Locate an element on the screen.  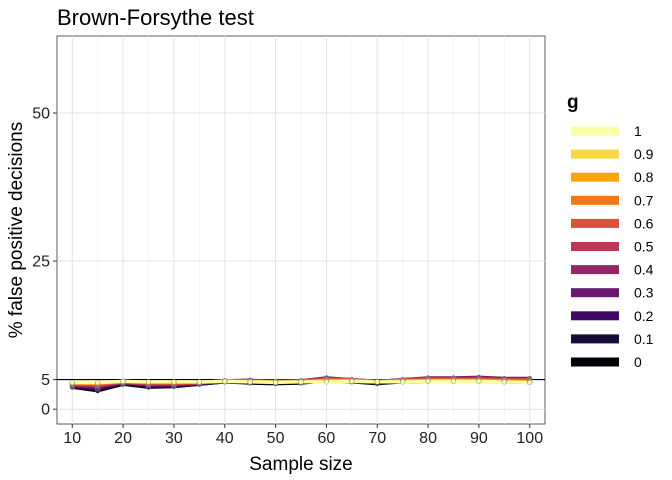
x-tick-label: 40 is located at coordinates (225, 438).